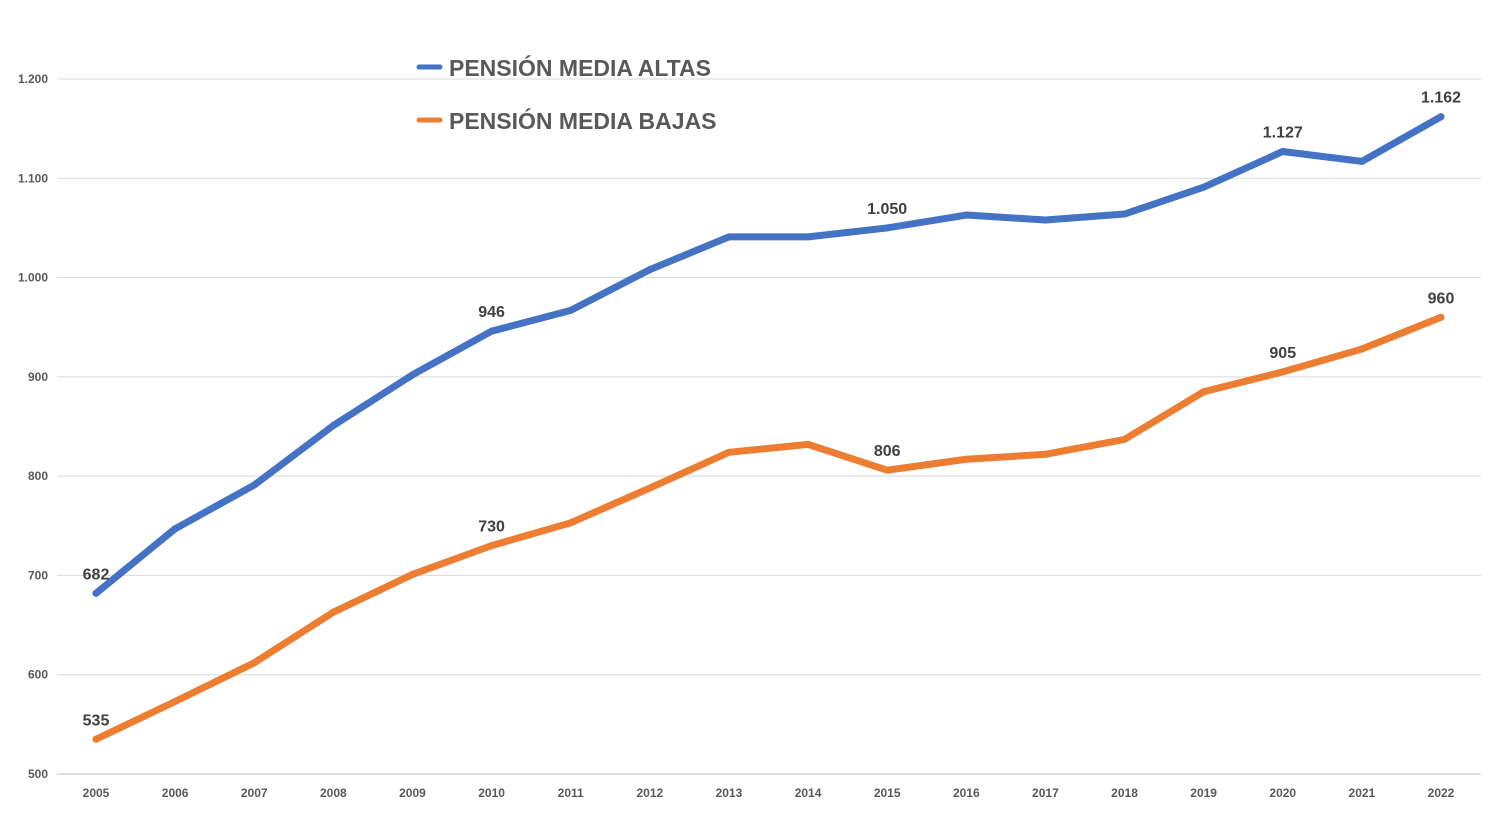  I want to click on data-label: 682, so click(96, 574).